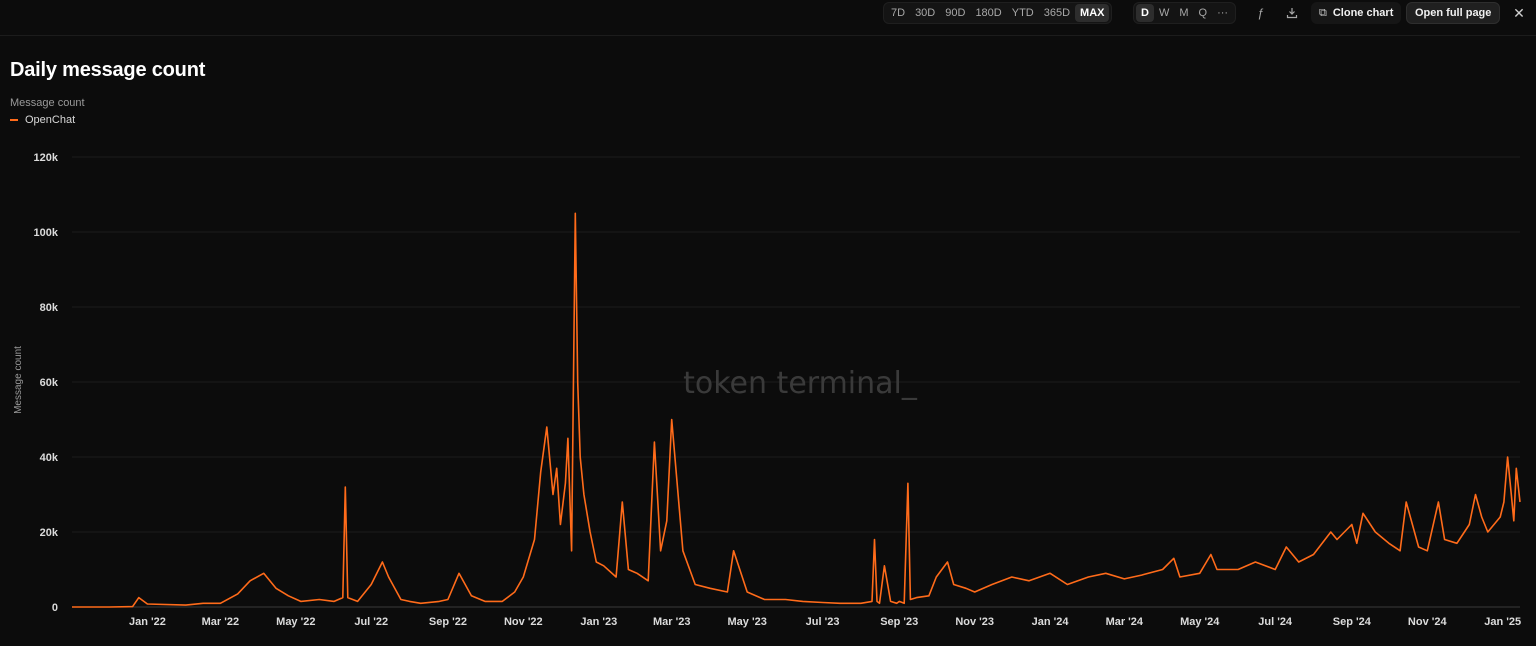 The image size is (1536, 646). I want to click on granularity-m: M, so click(1184, 13).